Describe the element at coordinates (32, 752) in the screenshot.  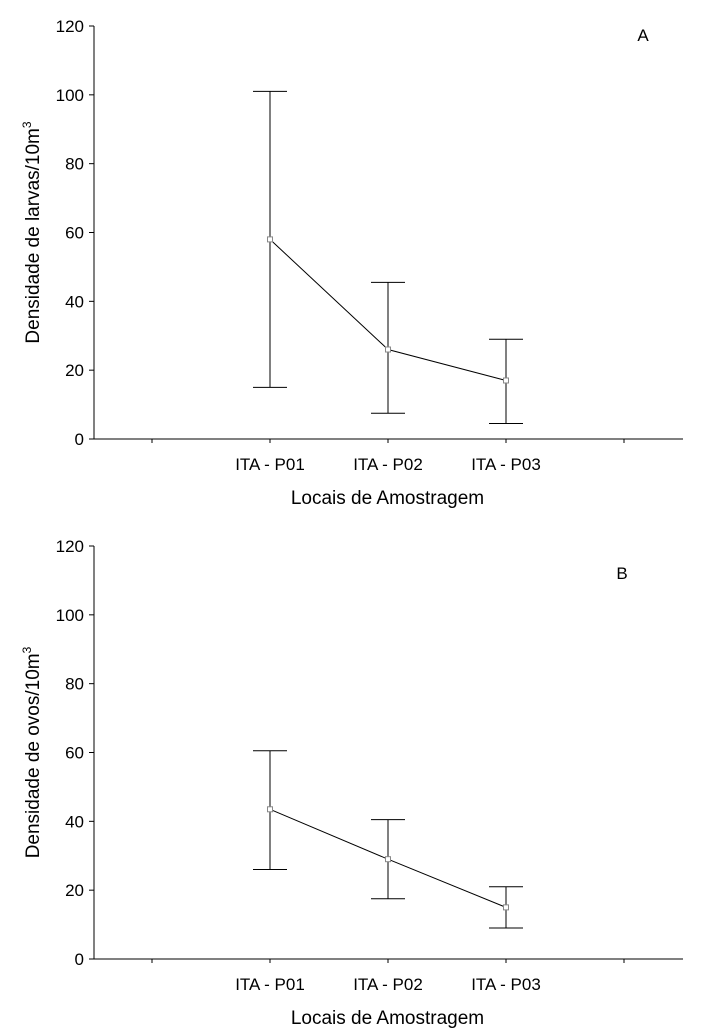
I see `y-axis-title: Densidade de ovos/10m3` at that location.